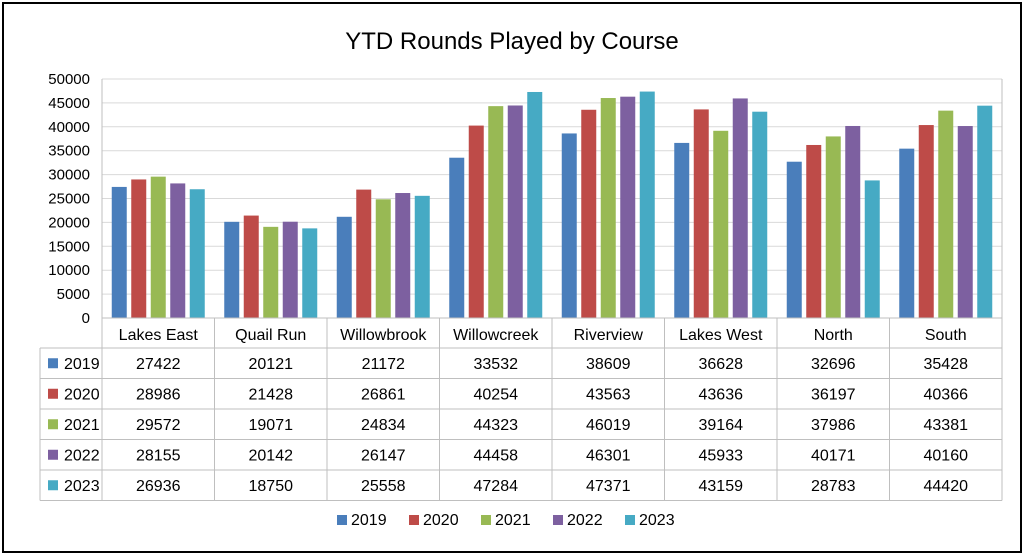  What do you see at coordinates (496, 395) in the screenshot?
I see `data-label: 40254` at bounding box center [496, 395].